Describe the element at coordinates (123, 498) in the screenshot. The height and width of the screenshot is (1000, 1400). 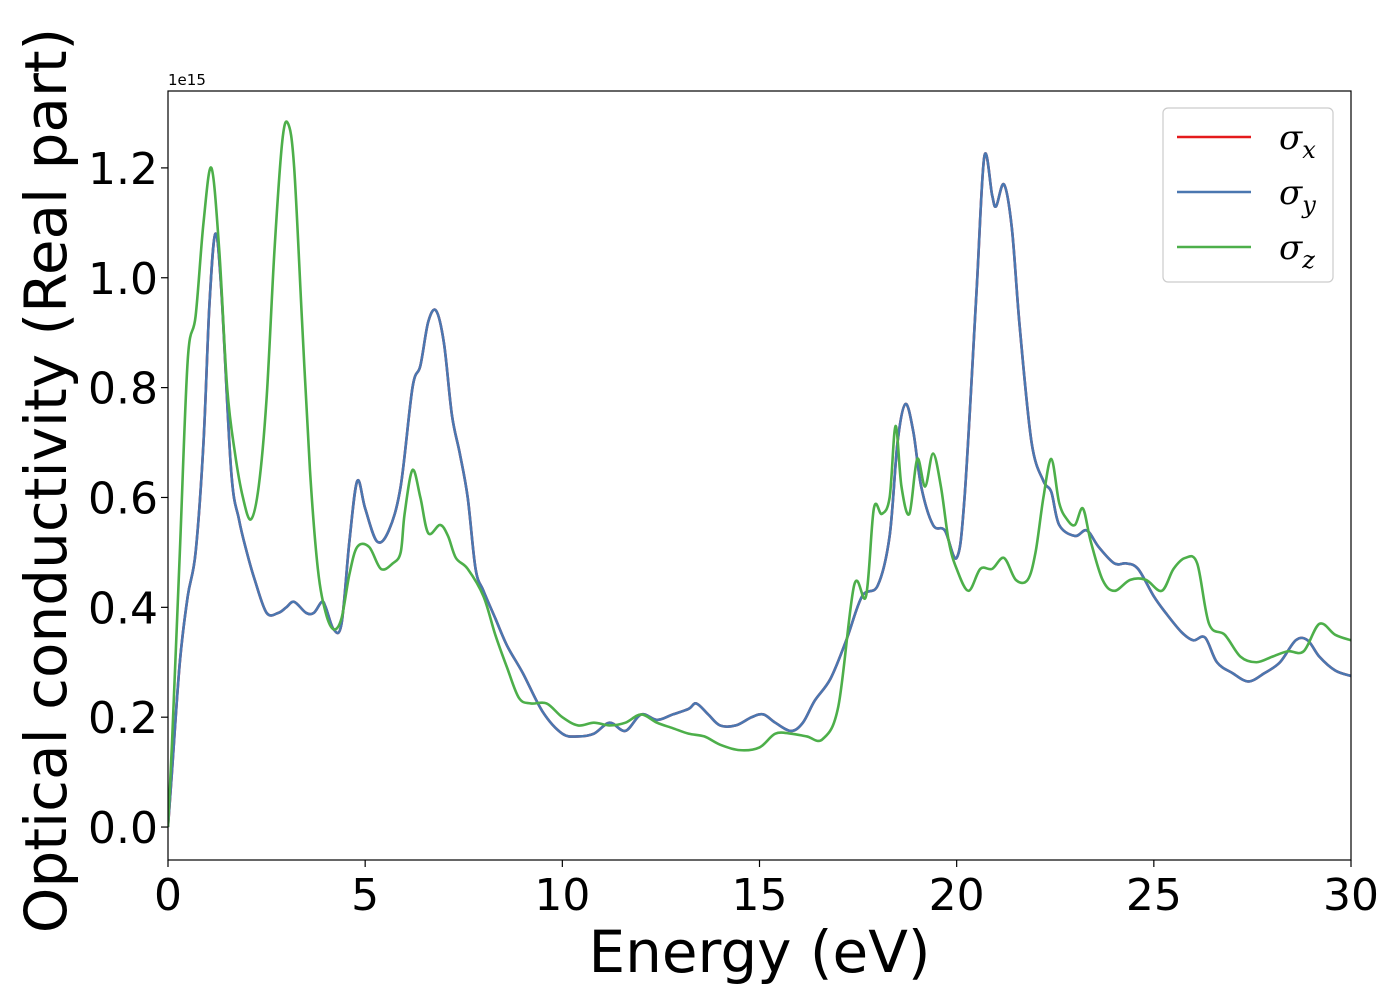
I see `y-tick-label: 0.6` at that location.